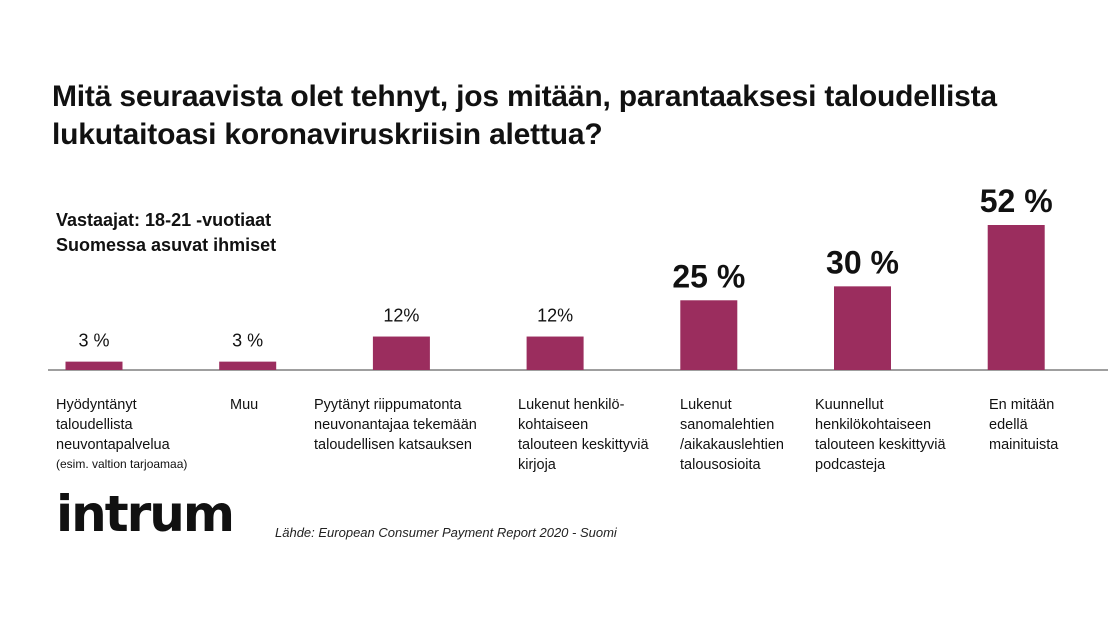  What do you see at coordinates (708, 276) in the screenshot?
I see `value-label-5: 25 %` at bounding box center [708, 276].